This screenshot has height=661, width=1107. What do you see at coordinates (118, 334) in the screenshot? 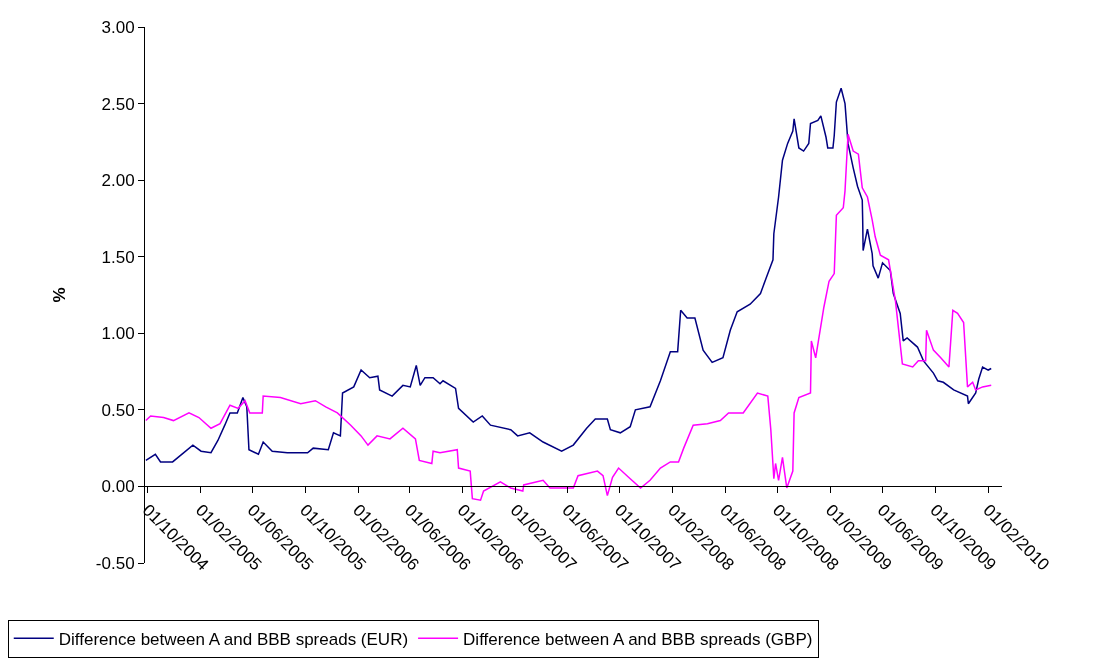
I see `y-tick-label: 1.00` at bounding box center [118, 334].